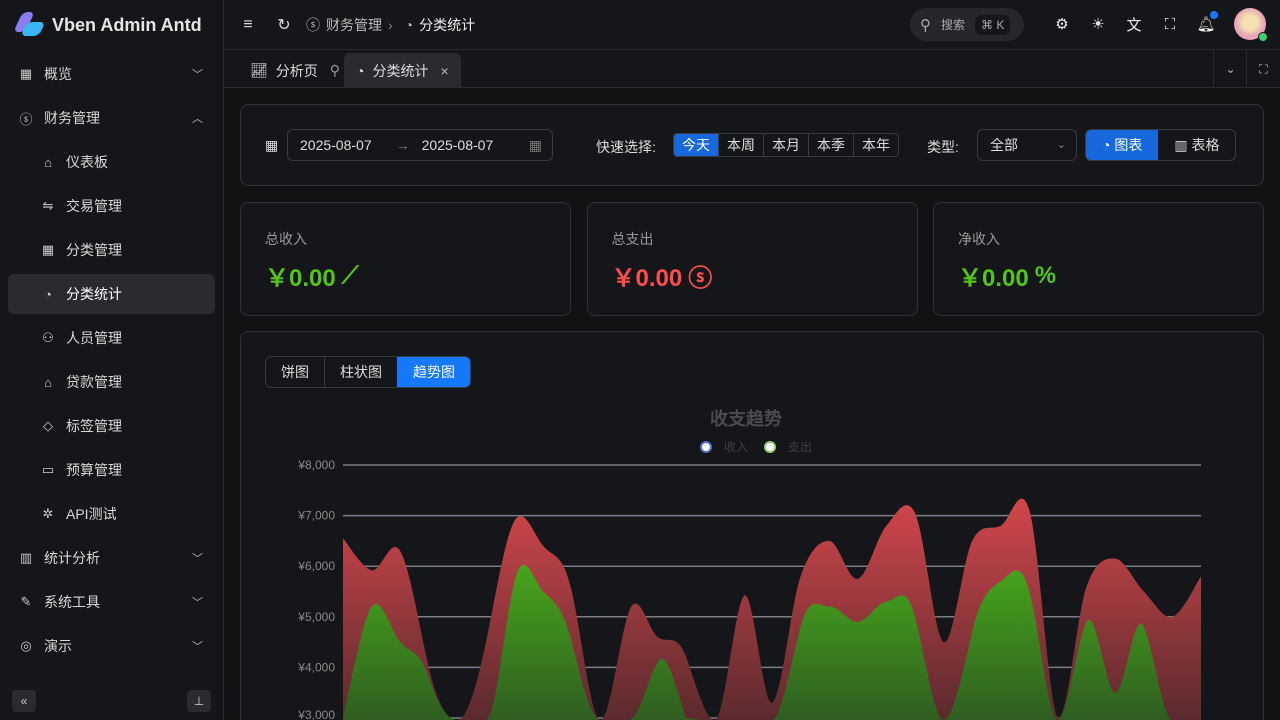  I want to click on tab-category-stats: ◔ 分类统计 ×, so click(402, 70).